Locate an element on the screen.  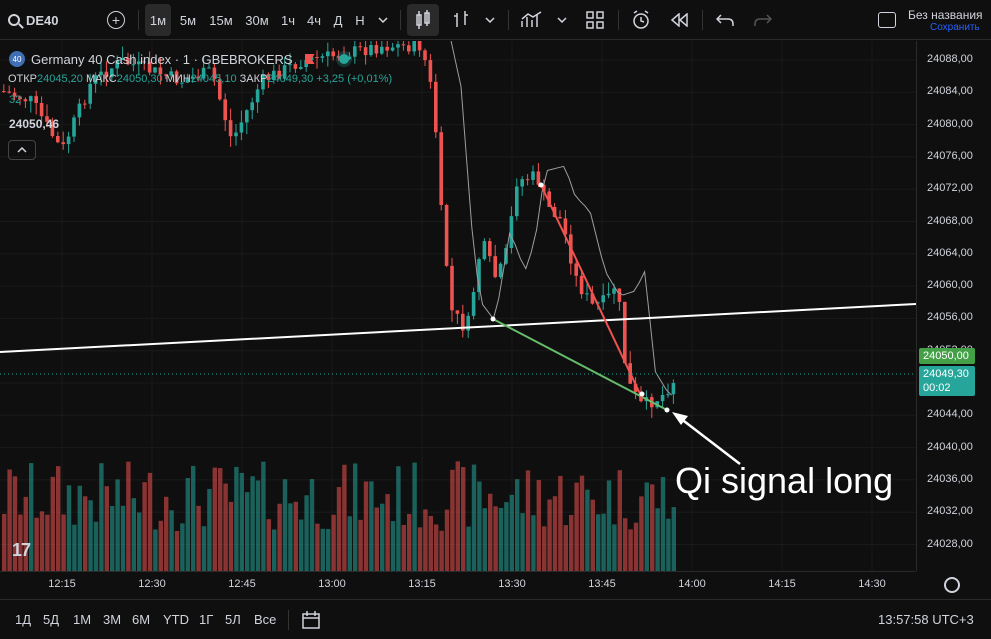
interval-15m: 15м is located at coordinates (221, 20).